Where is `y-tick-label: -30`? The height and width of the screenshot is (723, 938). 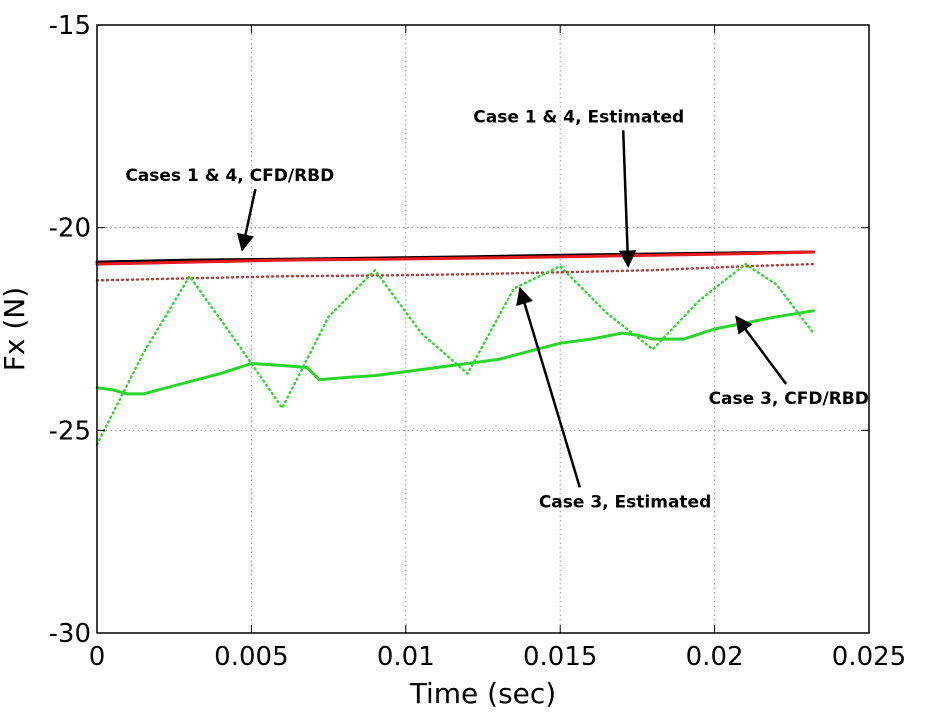
y-tick-label: -30 is located at coordinates (70, 634).